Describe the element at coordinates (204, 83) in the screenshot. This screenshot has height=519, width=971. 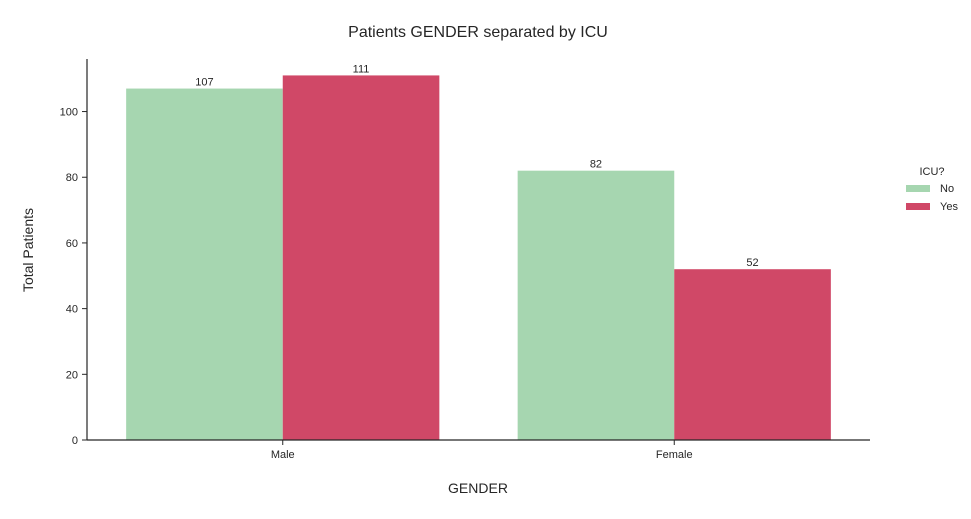
I see `data-label-male-no: 107` at that location.